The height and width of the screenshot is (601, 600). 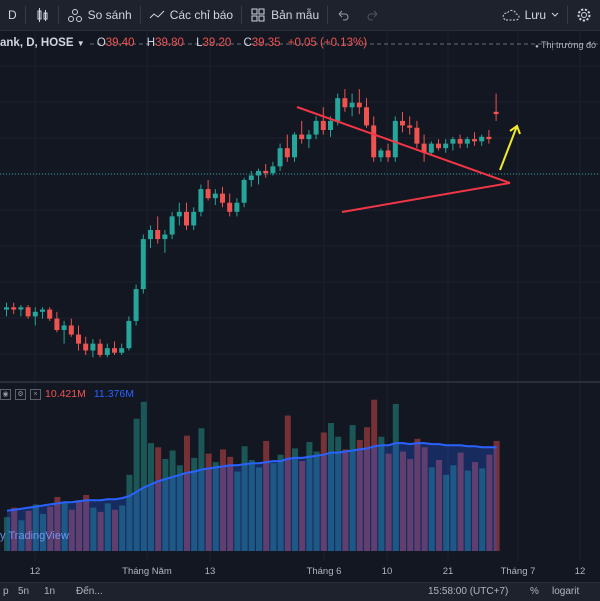 I want to click on percent-toggle: %, so click(x=534, y=591).